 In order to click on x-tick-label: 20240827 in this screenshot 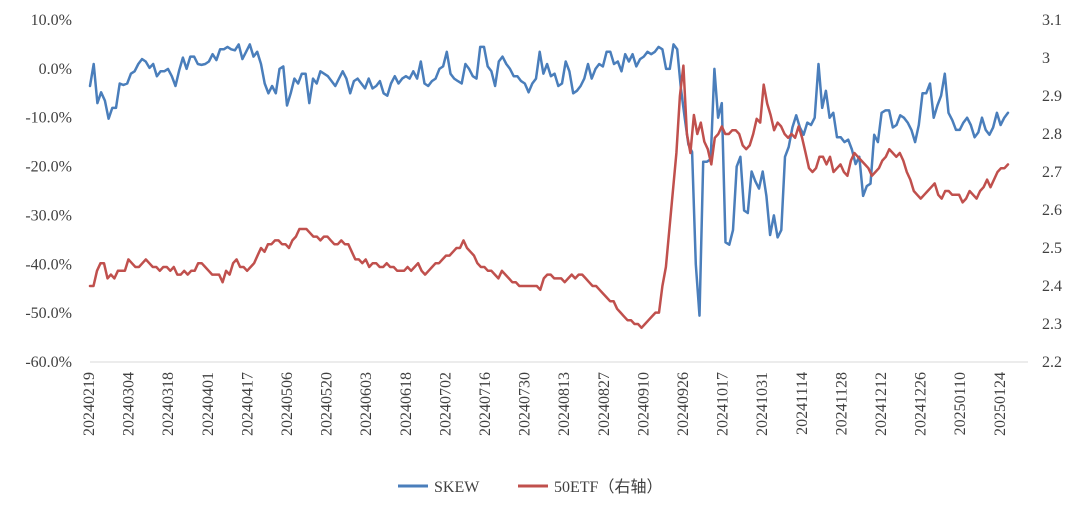, I will do `click(604, 404)`.